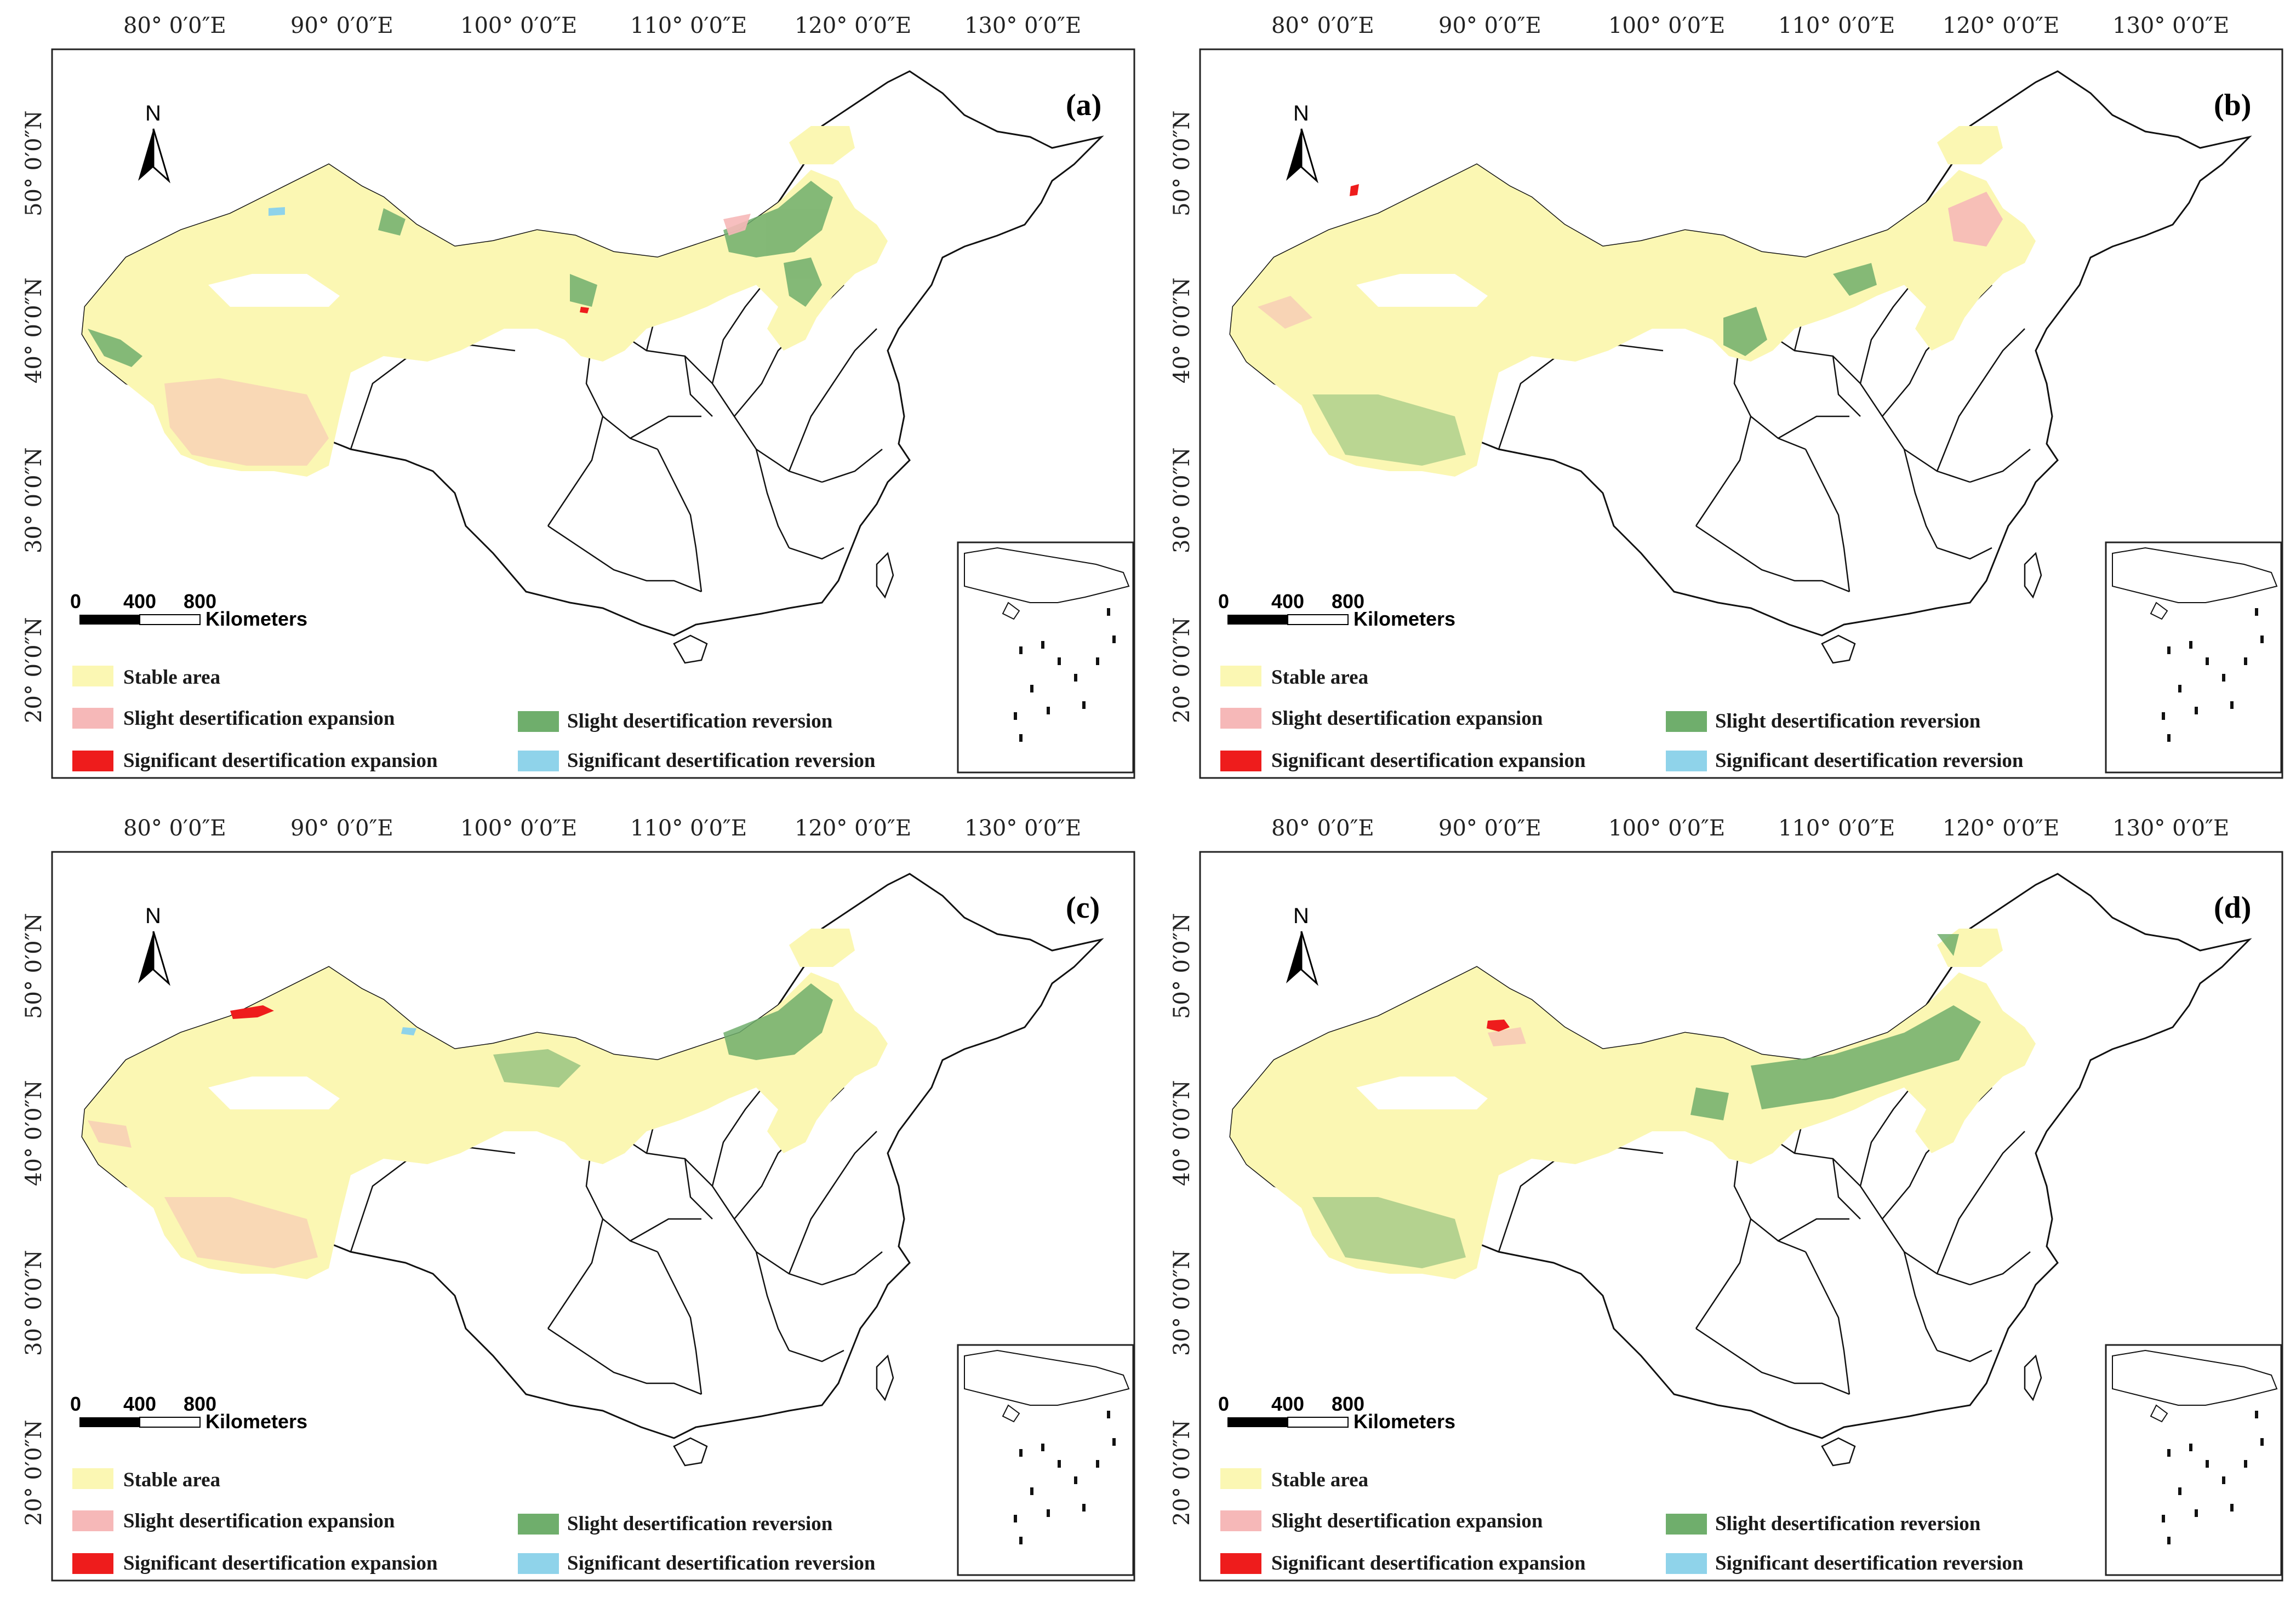 The image size is (2296, 1603). What do you see at coordinates (2232, 908) in the screenshot?
I see `panel-letter: (d)` at bounding box center [2232, 908].